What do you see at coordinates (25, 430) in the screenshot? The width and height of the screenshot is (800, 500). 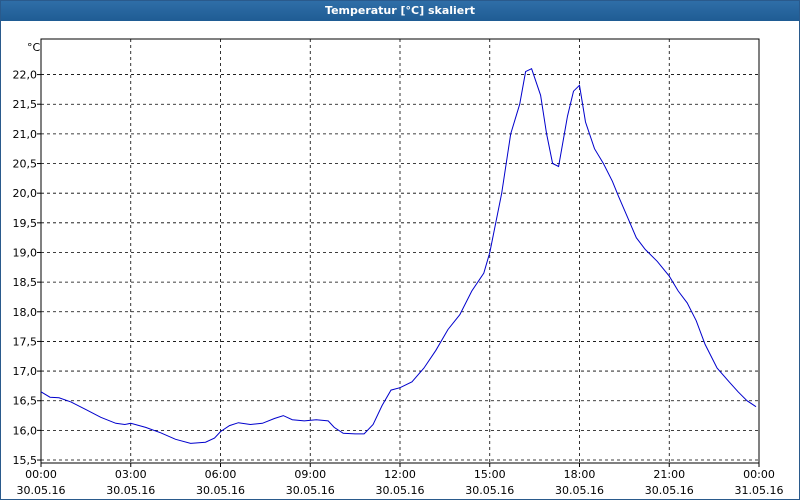 I see `y-tick-label: 16,0` at bounding box center [25, 430].